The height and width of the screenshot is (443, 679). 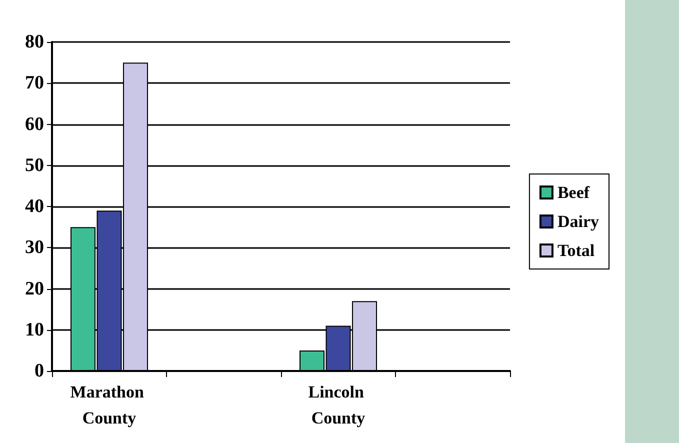 What do you see at coordinates (578, 221) in the screenshot?
I see `legend-label: Dairy` at bounding box center [578, 221].